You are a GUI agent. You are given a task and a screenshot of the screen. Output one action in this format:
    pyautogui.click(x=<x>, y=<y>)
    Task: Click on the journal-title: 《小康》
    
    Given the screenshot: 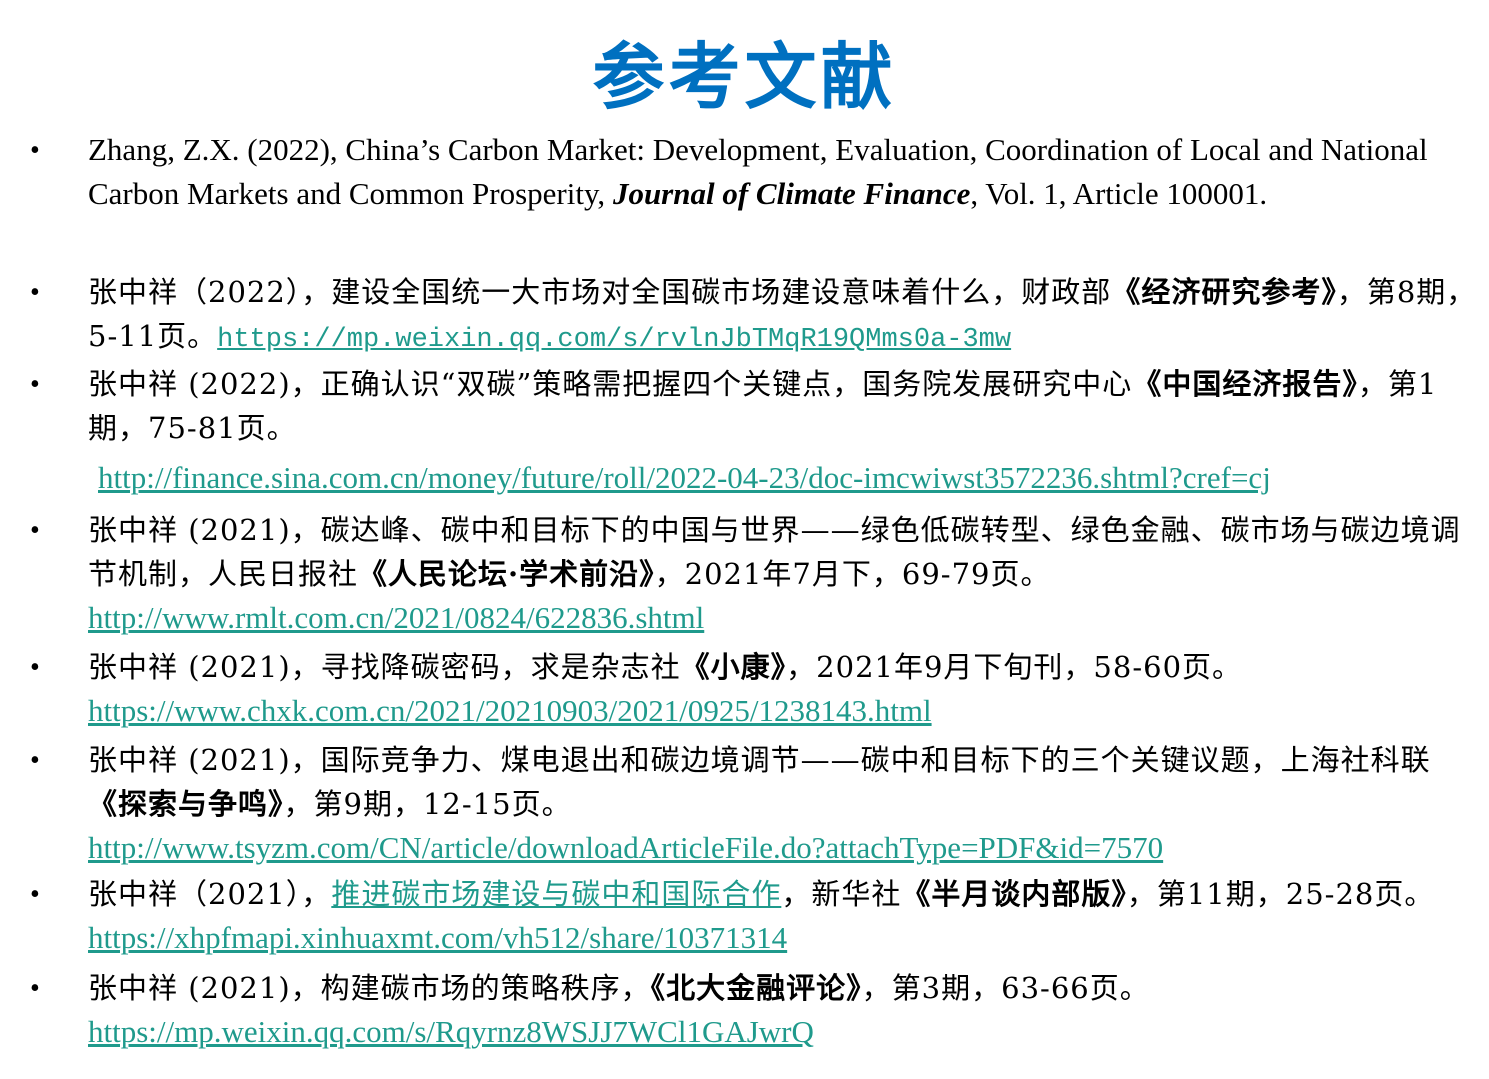 What is the action you would take?
    pyautogui.click(x=733, y=667)
    